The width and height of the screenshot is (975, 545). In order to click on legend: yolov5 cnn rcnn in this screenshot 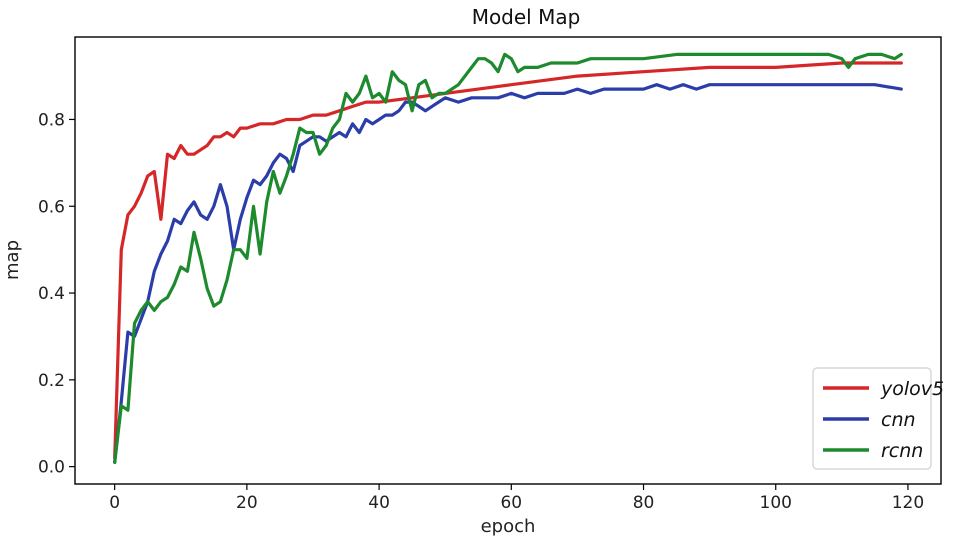, I will do `click(878, 418)`.